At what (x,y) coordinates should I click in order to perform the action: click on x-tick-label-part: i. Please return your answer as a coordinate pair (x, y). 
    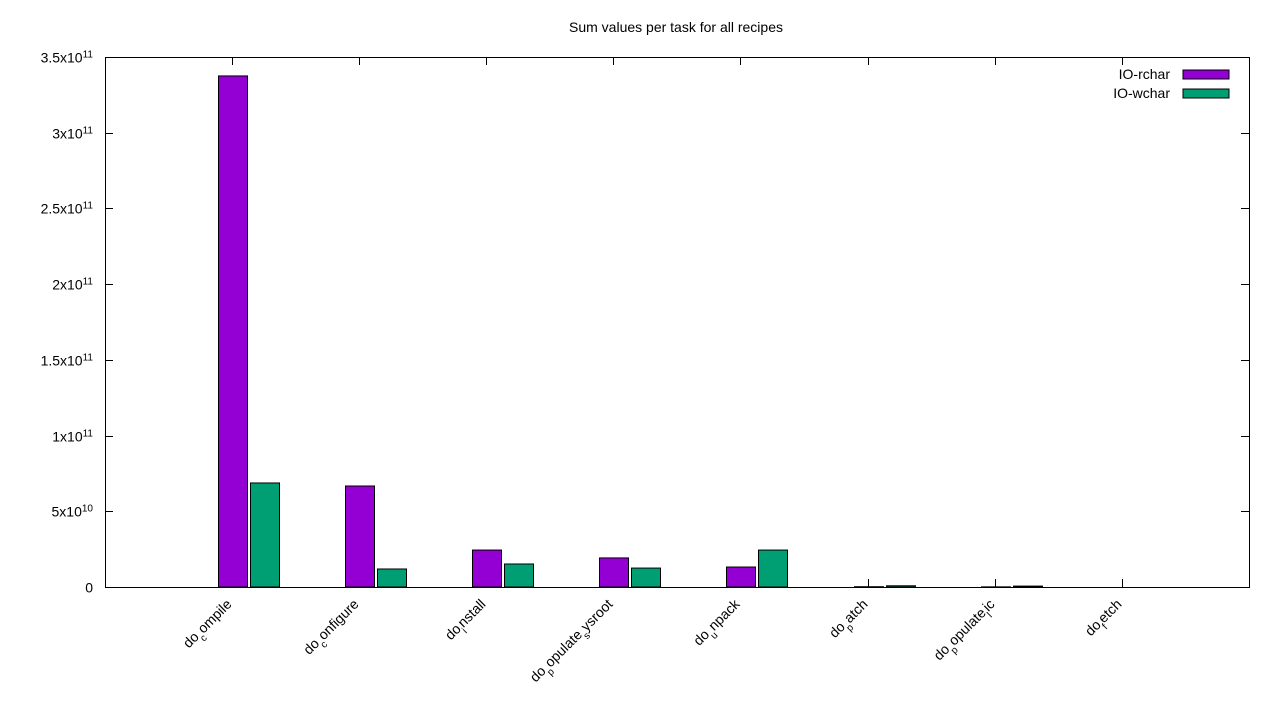
    Looking at the image, I should click on (464, 630).